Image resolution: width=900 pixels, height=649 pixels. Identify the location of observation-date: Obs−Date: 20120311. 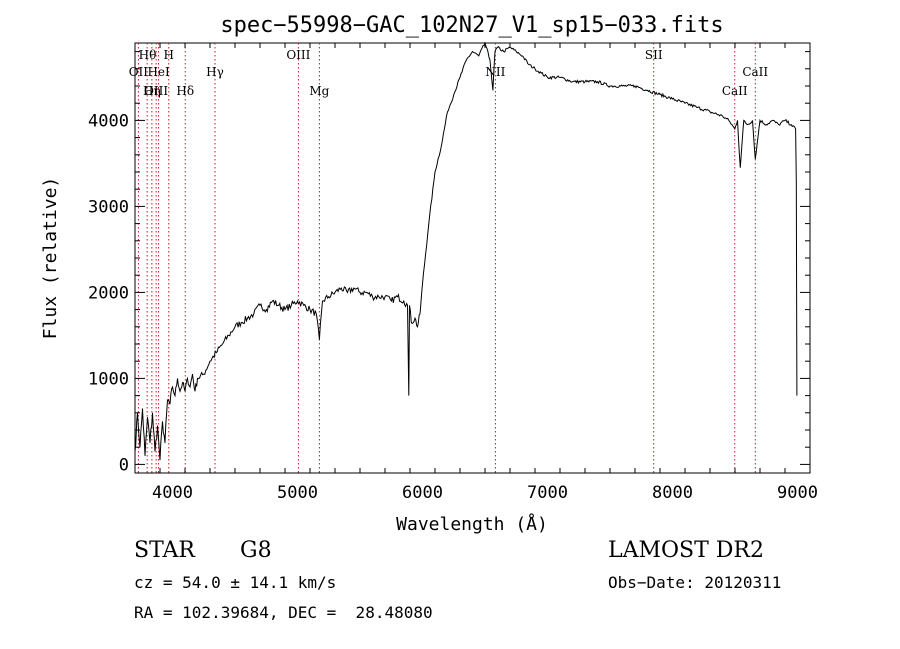
(695, 582).